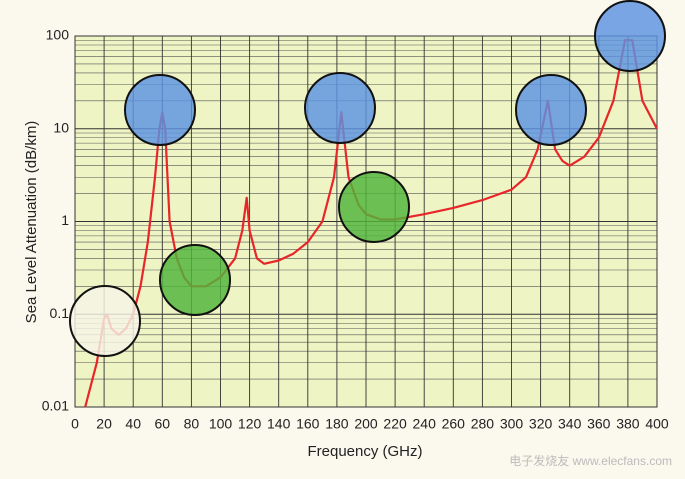 This screenshot has width=685, height=479. What do you see at coordinates (425, 424) in the screenshot?
I see `x-tick-label: 240` at bounding box center [425, 424].